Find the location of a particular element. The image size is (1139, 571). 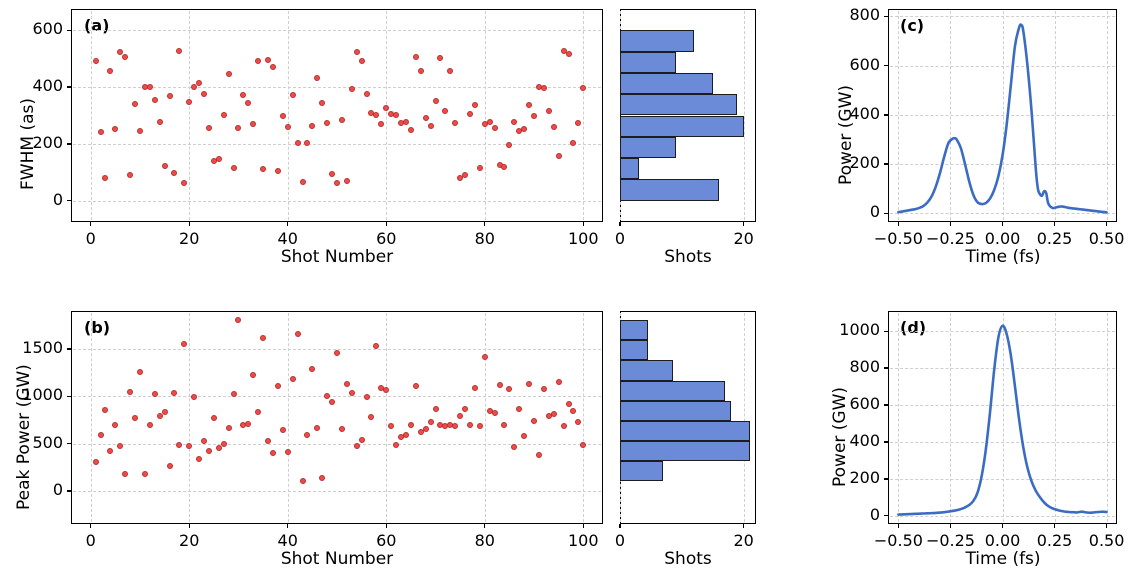

x-tick-label: 60 is located at coordinates (386, 540).